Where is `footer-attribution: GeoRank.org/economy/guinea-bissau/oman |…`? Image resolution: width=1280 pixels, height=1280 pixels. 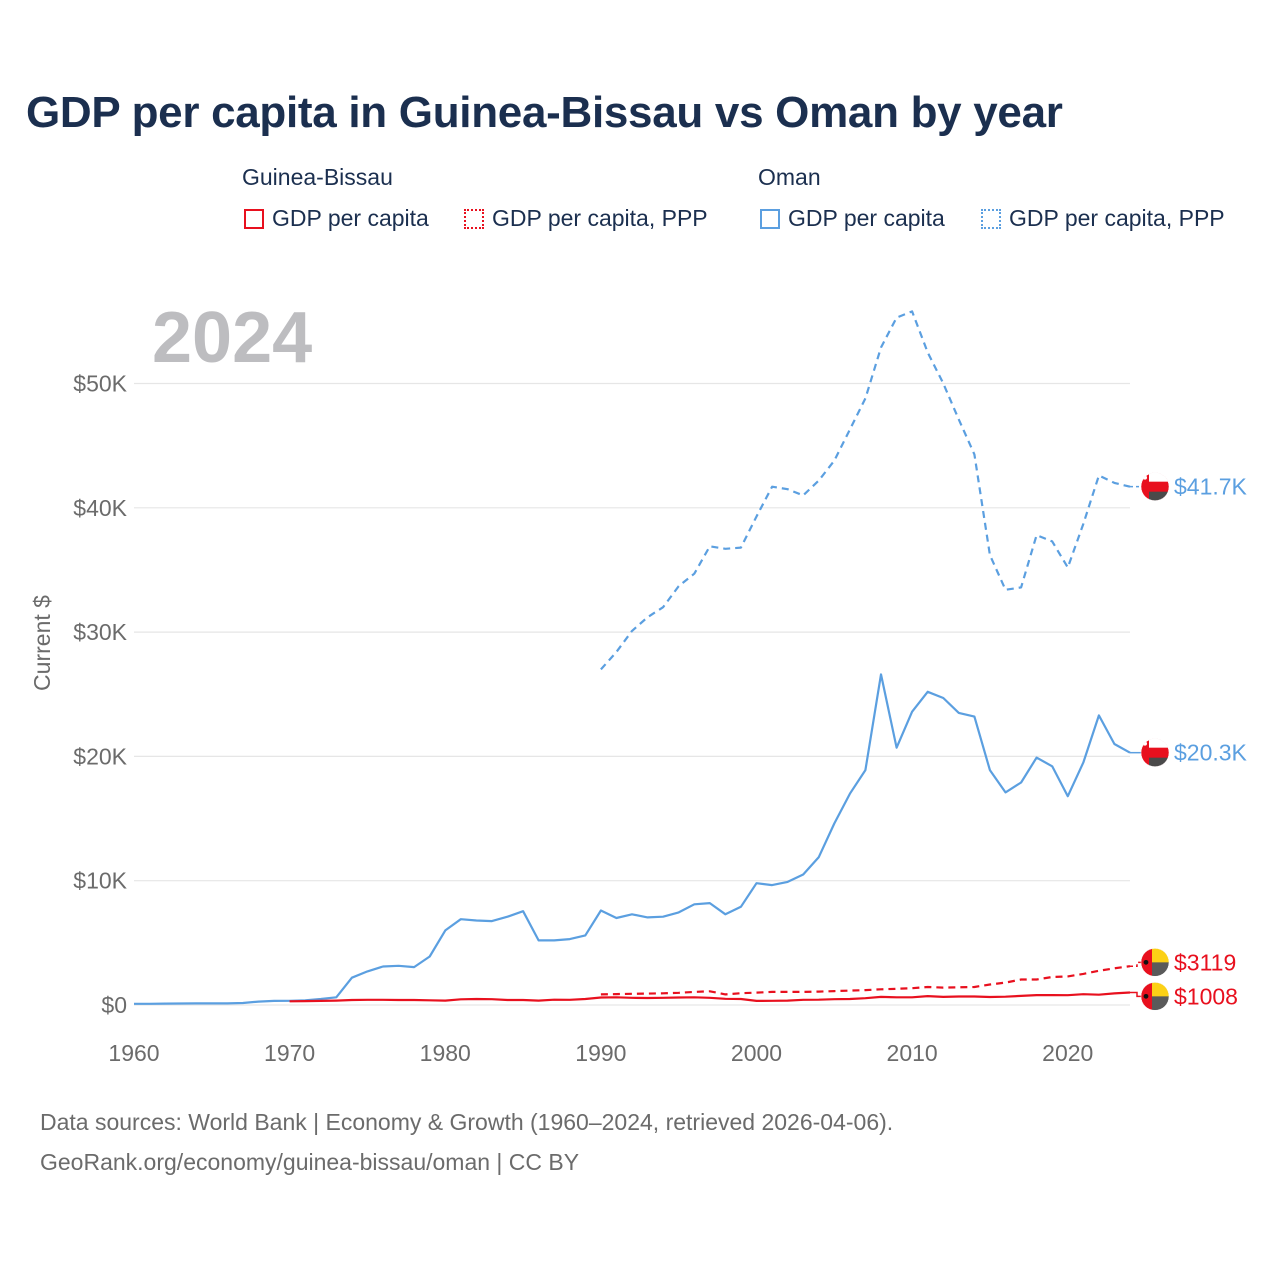
footer-attribution: GeoRank.org/economy/guinea-bissau/oman |… is located at coordinates (310, 1162).